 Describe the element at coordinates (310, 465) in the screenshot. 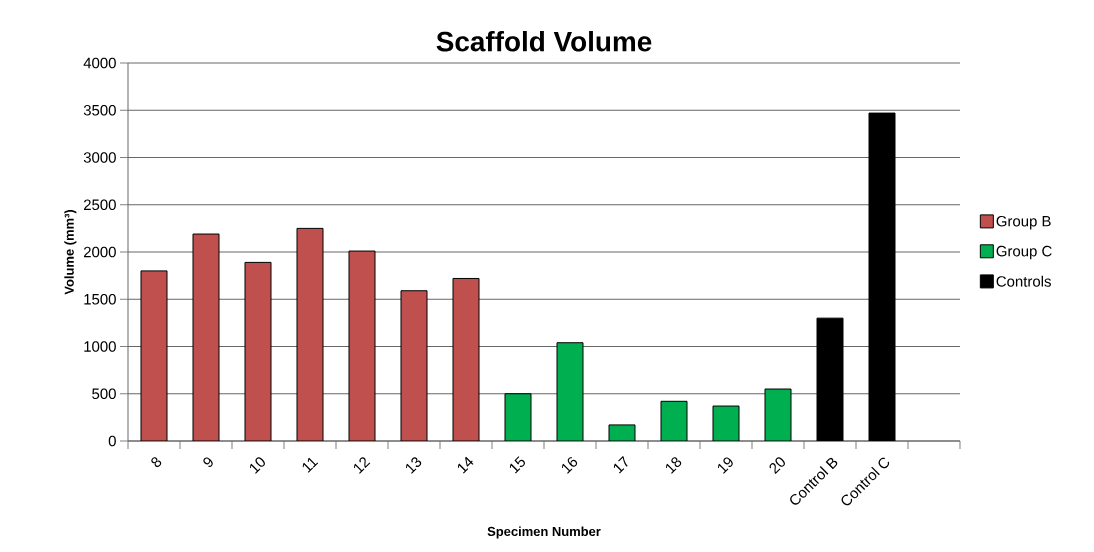

I see `x-tick-label: 11` at that location.